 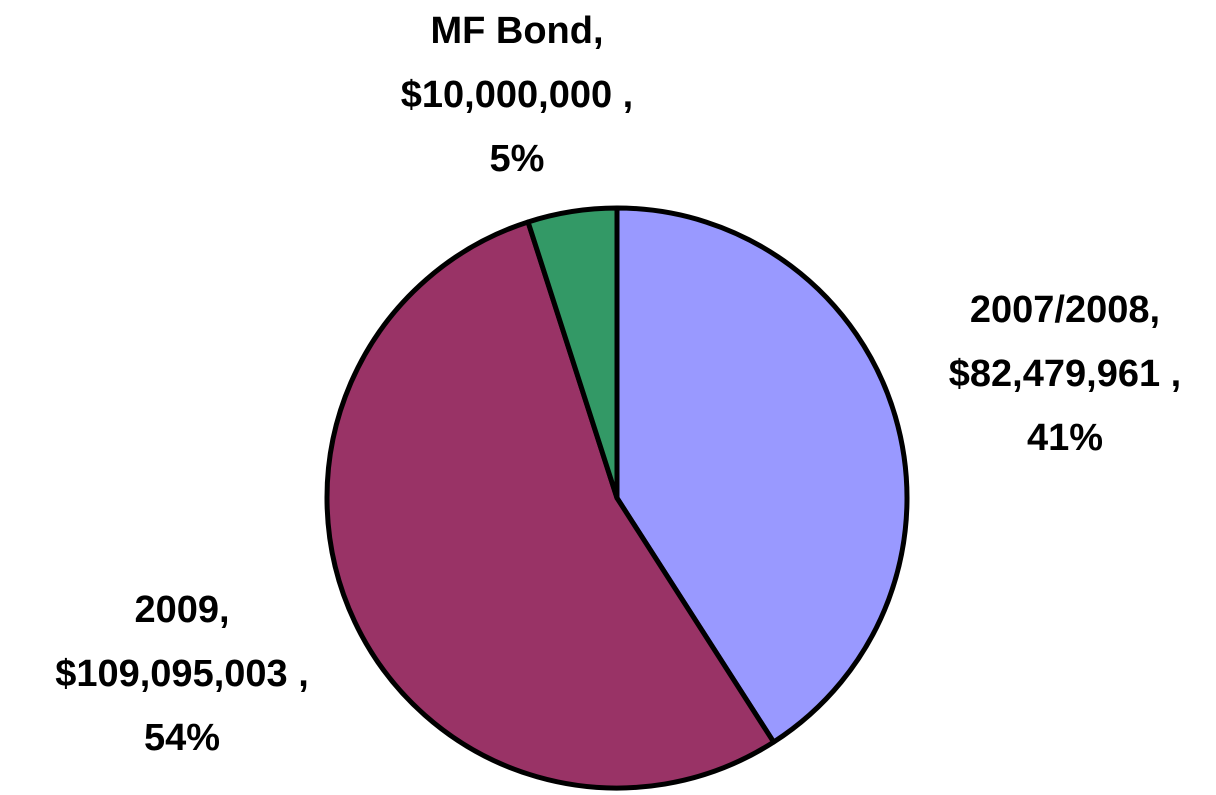 What do you see at coordinates (517, 159) in the screenshot?
I see `slice-label-percent: 5%` at bounding box center [517, 159].